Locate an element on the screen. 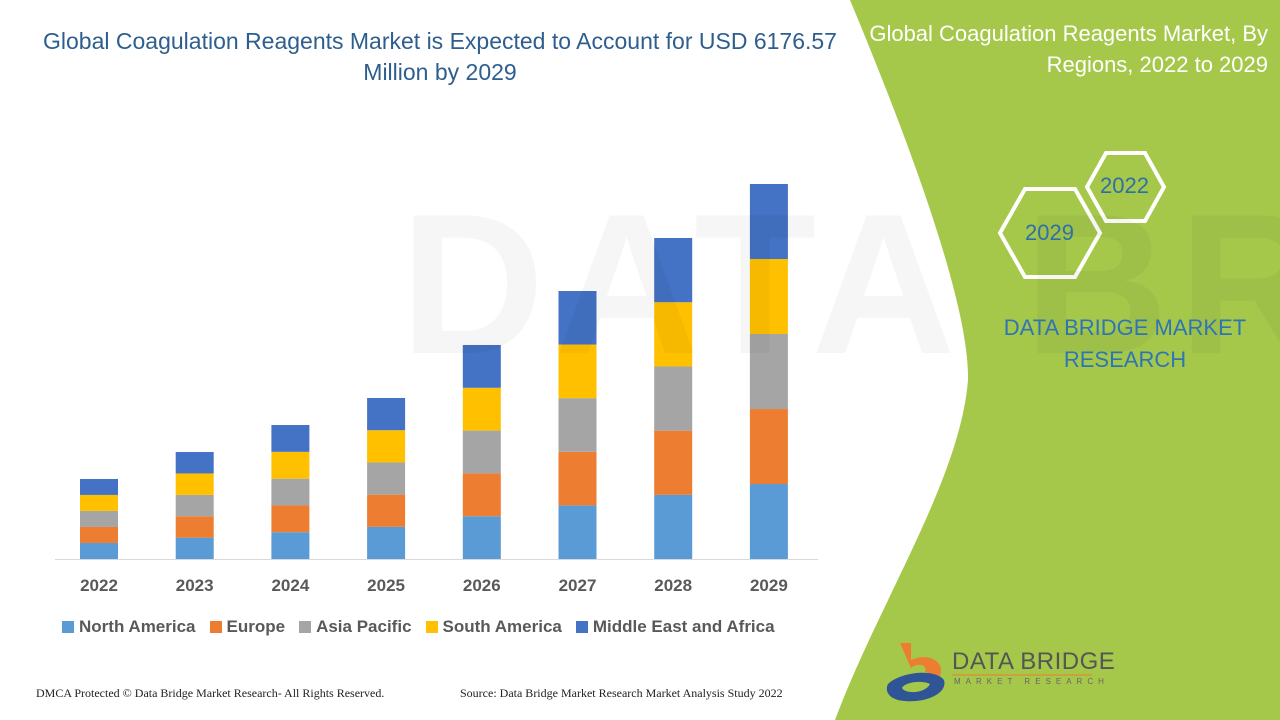  logo-tagline: MARKET RESEARCH is located at coordinates (1031, 681).